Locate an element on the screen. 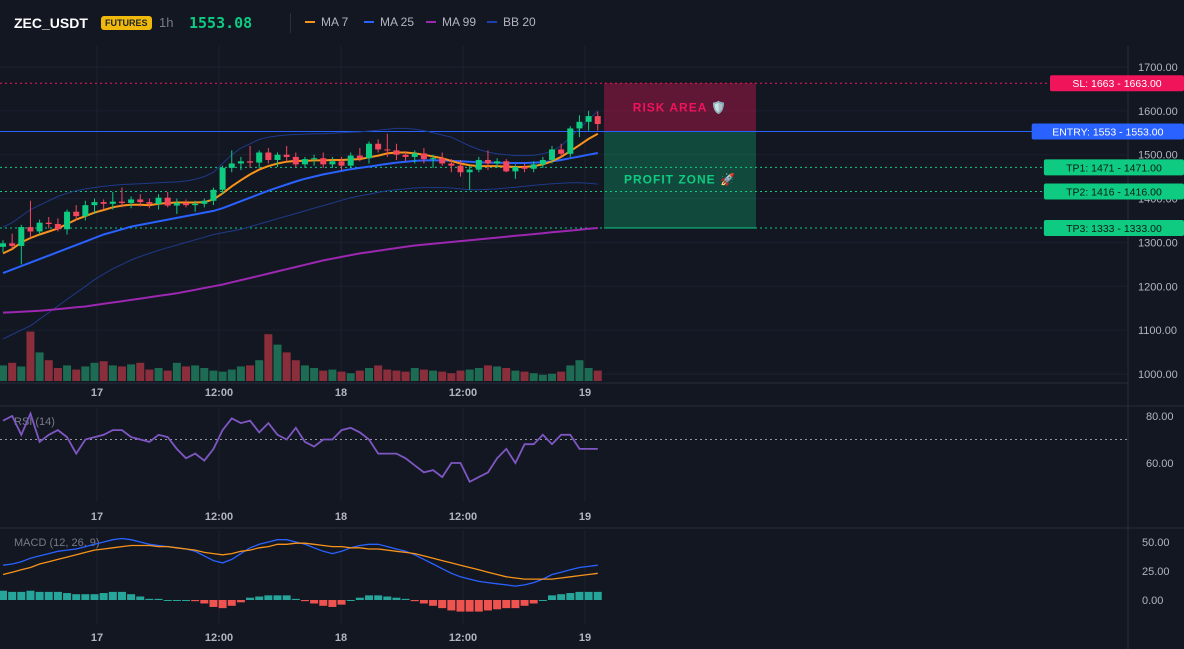  symbol-label: ZEC_USDT is located at coordinates (51, 23).